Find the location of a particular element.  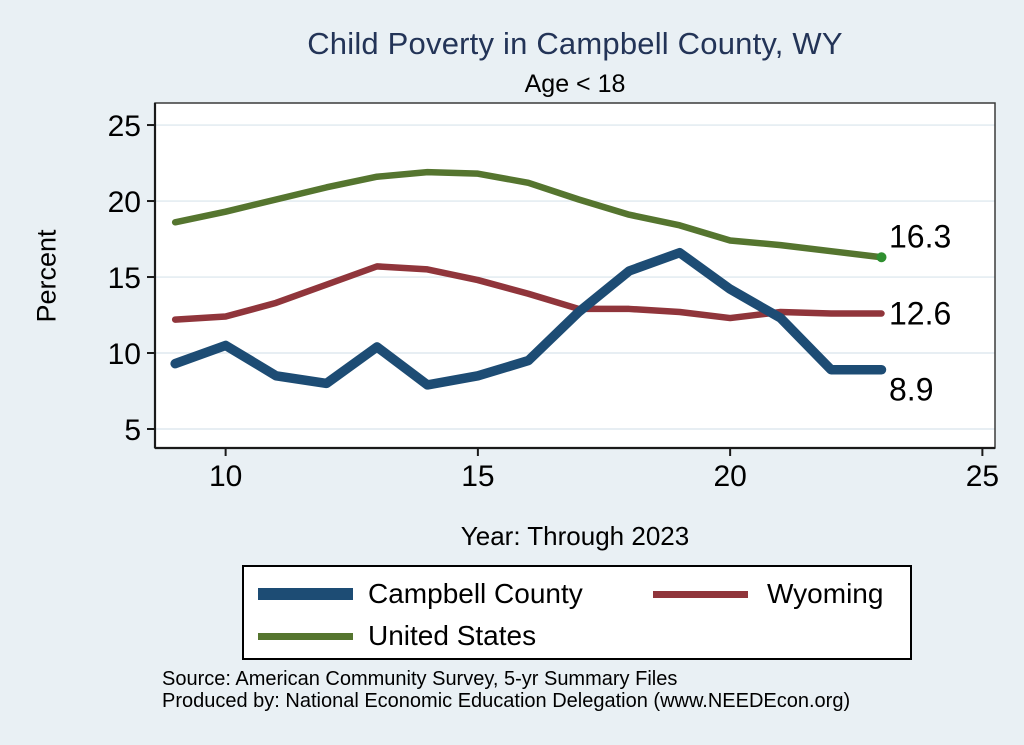

chart-title: Child Poverty in Campbell County, WY is located at coordinates (575, 43).